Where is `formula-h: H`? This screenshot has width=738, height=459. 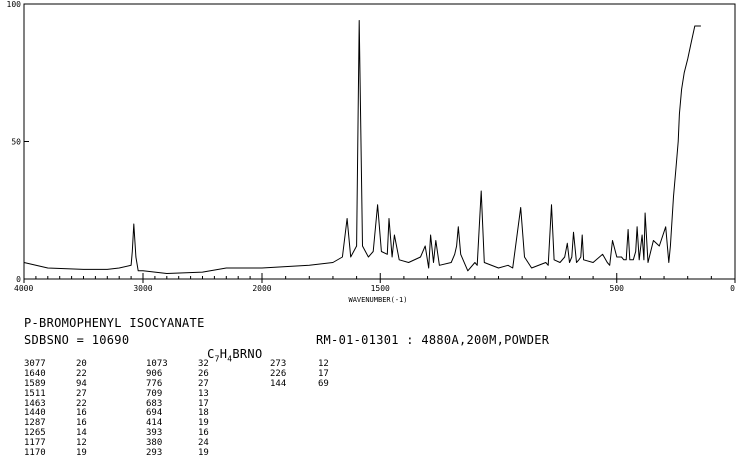
formula-h: H is located at coordinates (223, 354).